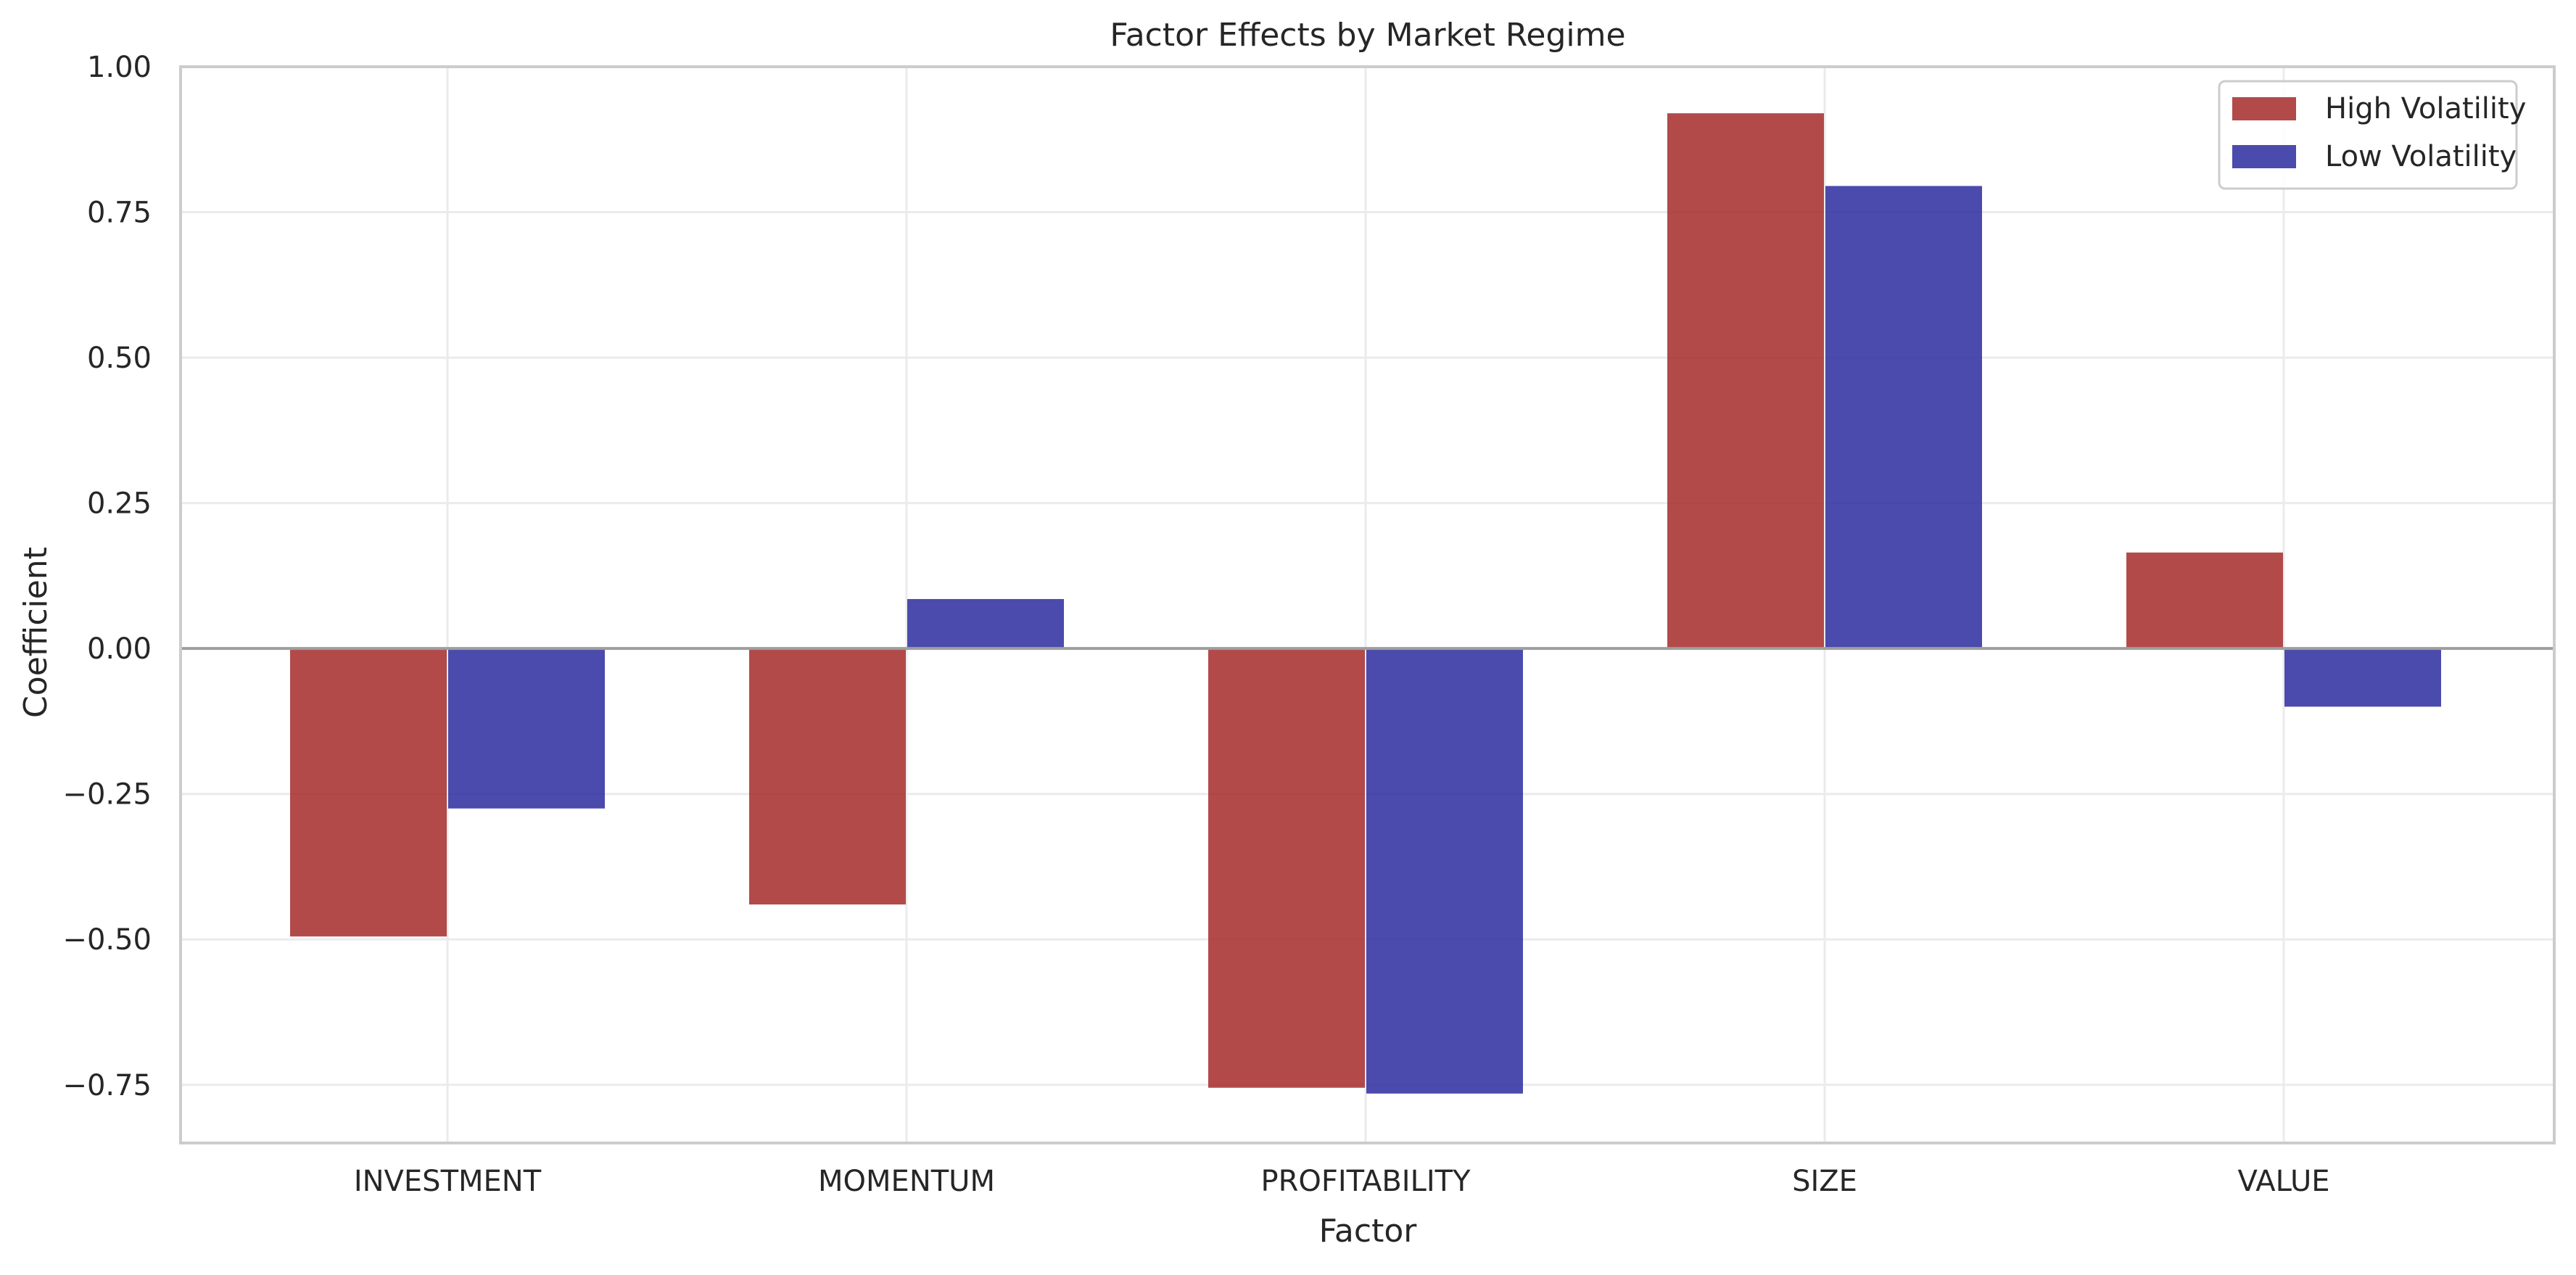  Describe the element at coordinates (827, 777) in the screenshot. I see `bar-high-volatility-momentum` at that location.